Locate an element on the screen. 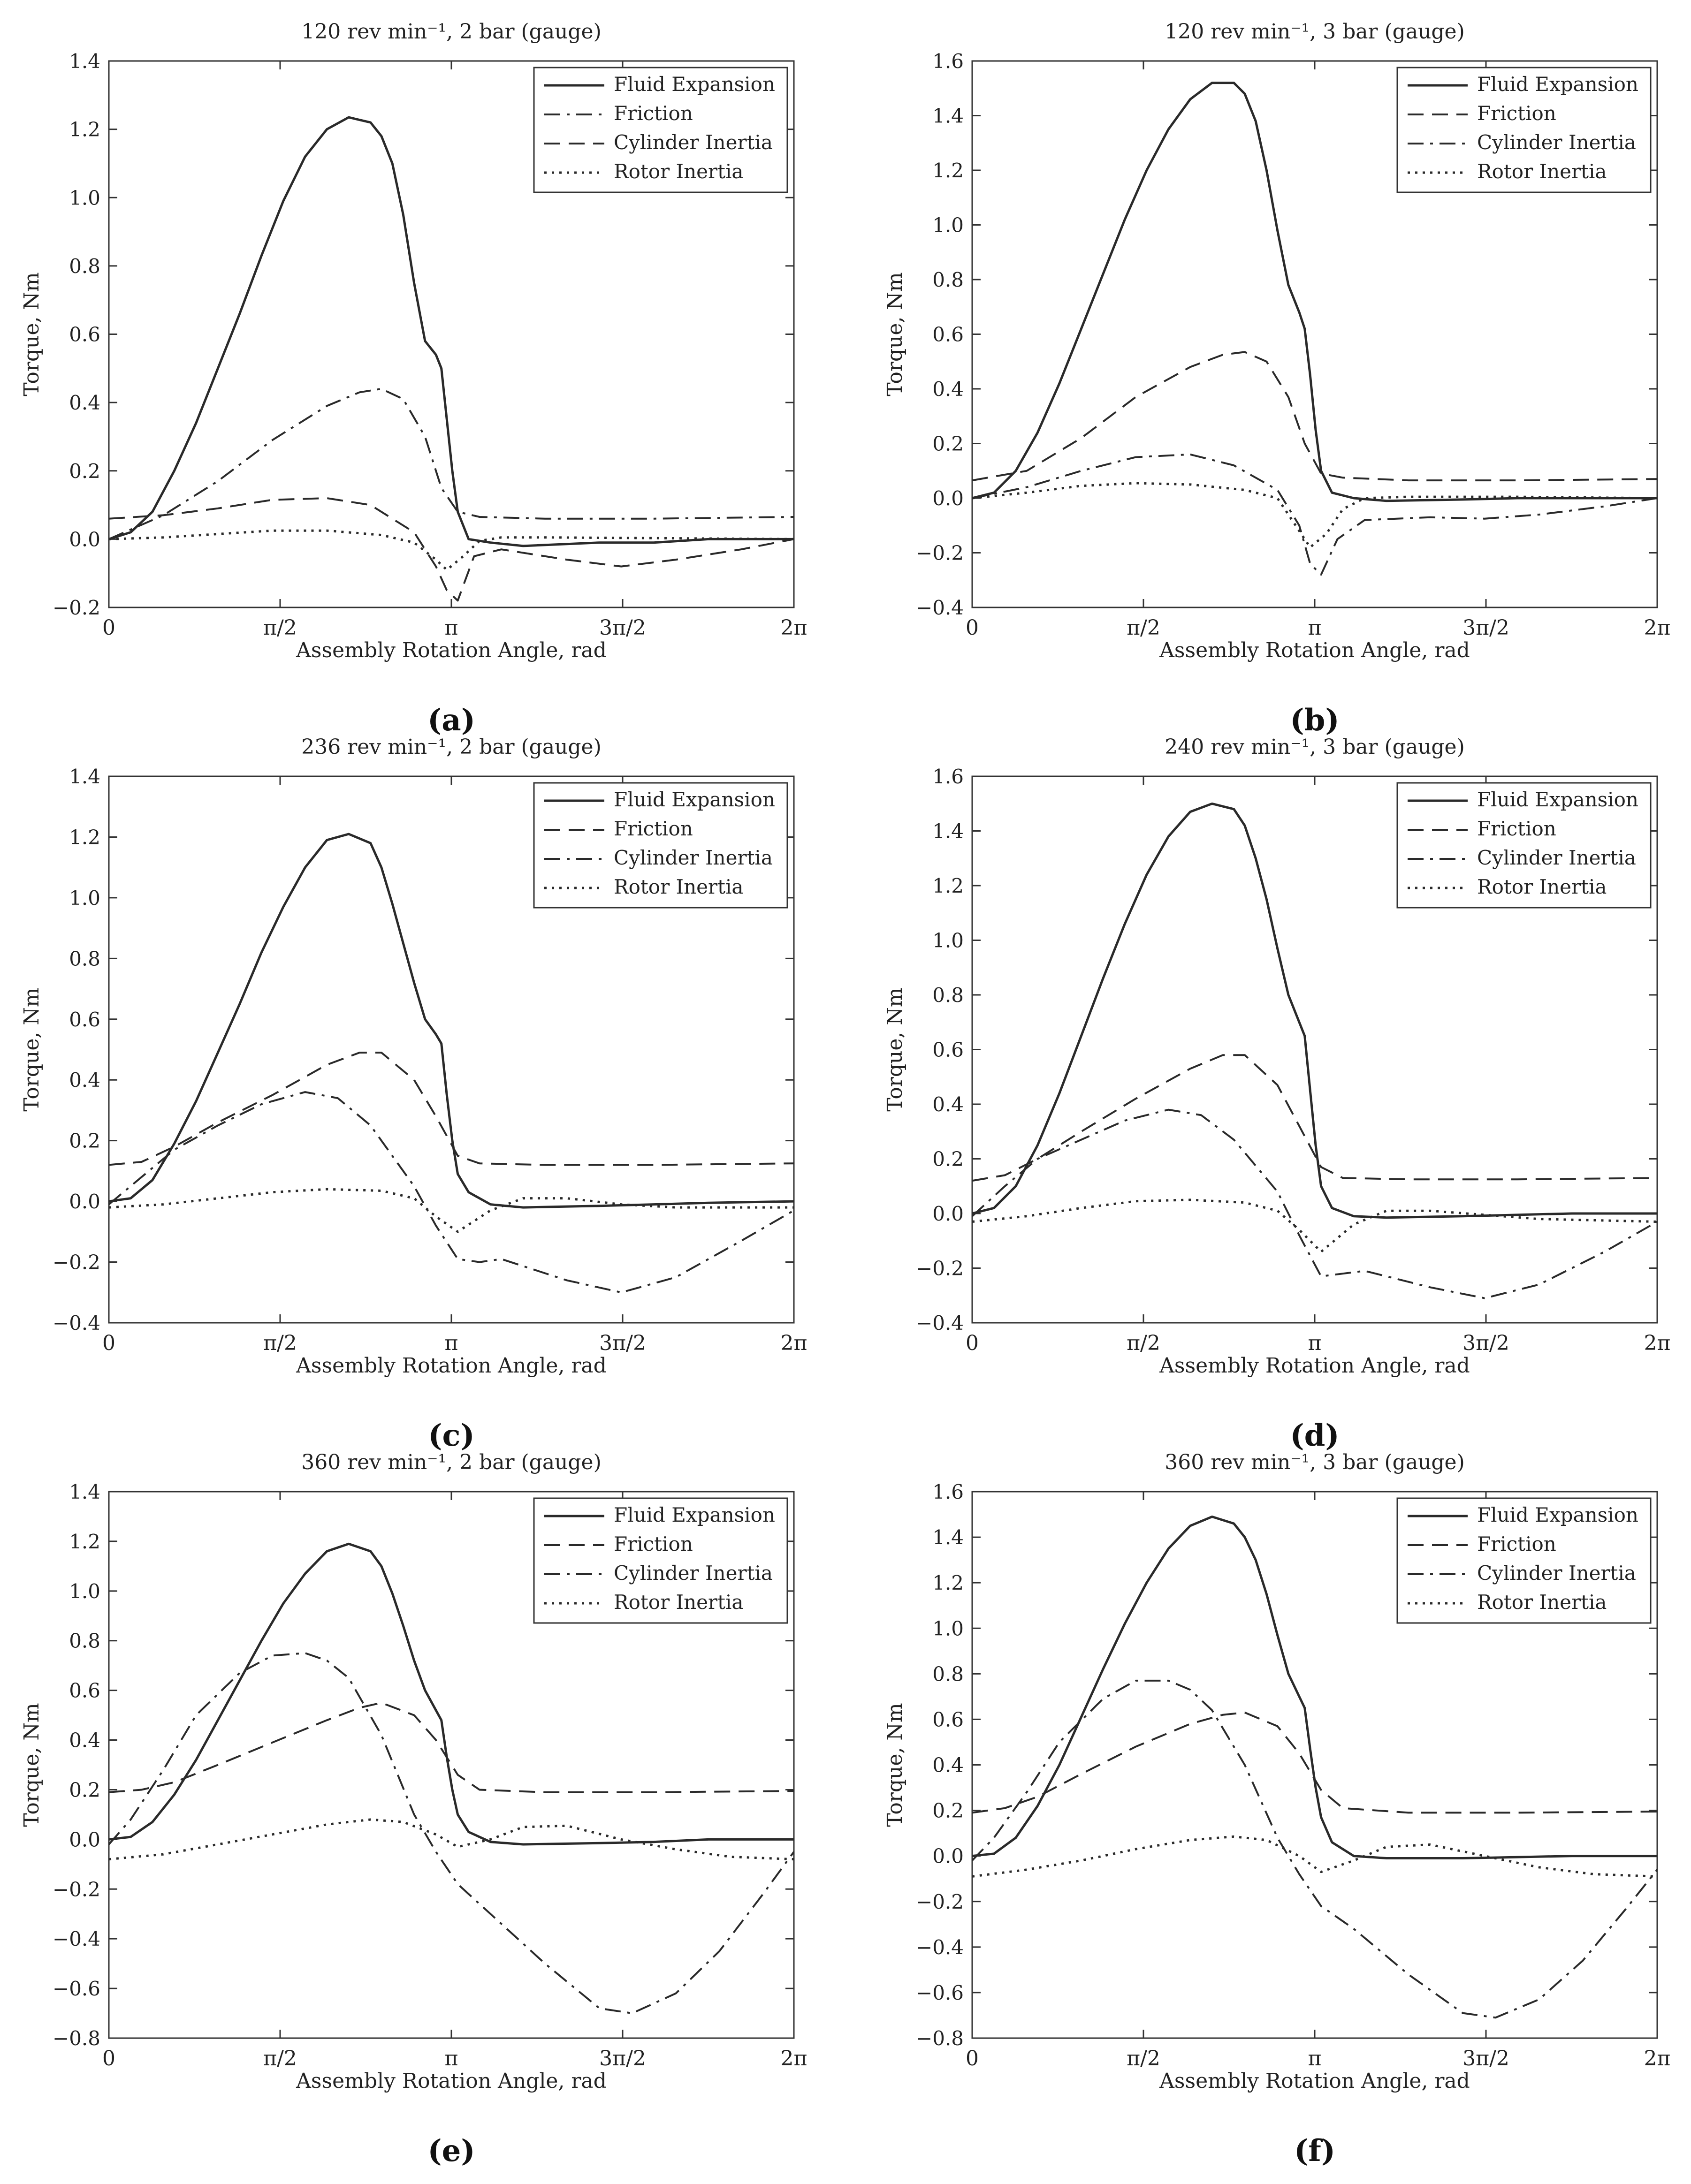 This screenshot has height=2184, width=1691. chart-title: 360 rev min⁻¹, 2 bar (gauge) is located at coordinates (451, 1462).